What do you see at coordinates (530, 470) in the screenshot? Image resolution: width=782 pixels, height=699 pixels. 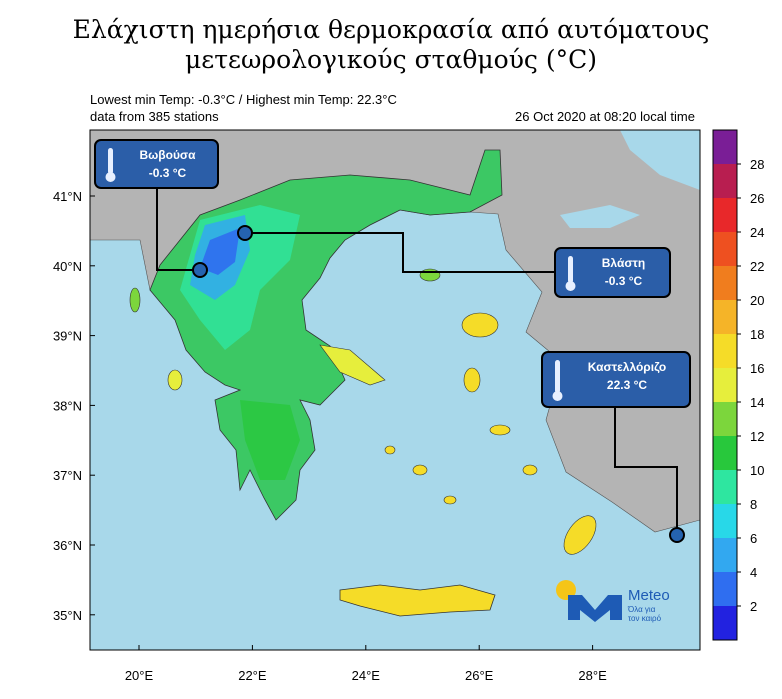 I see `kos` at bounding box center [530, 470].